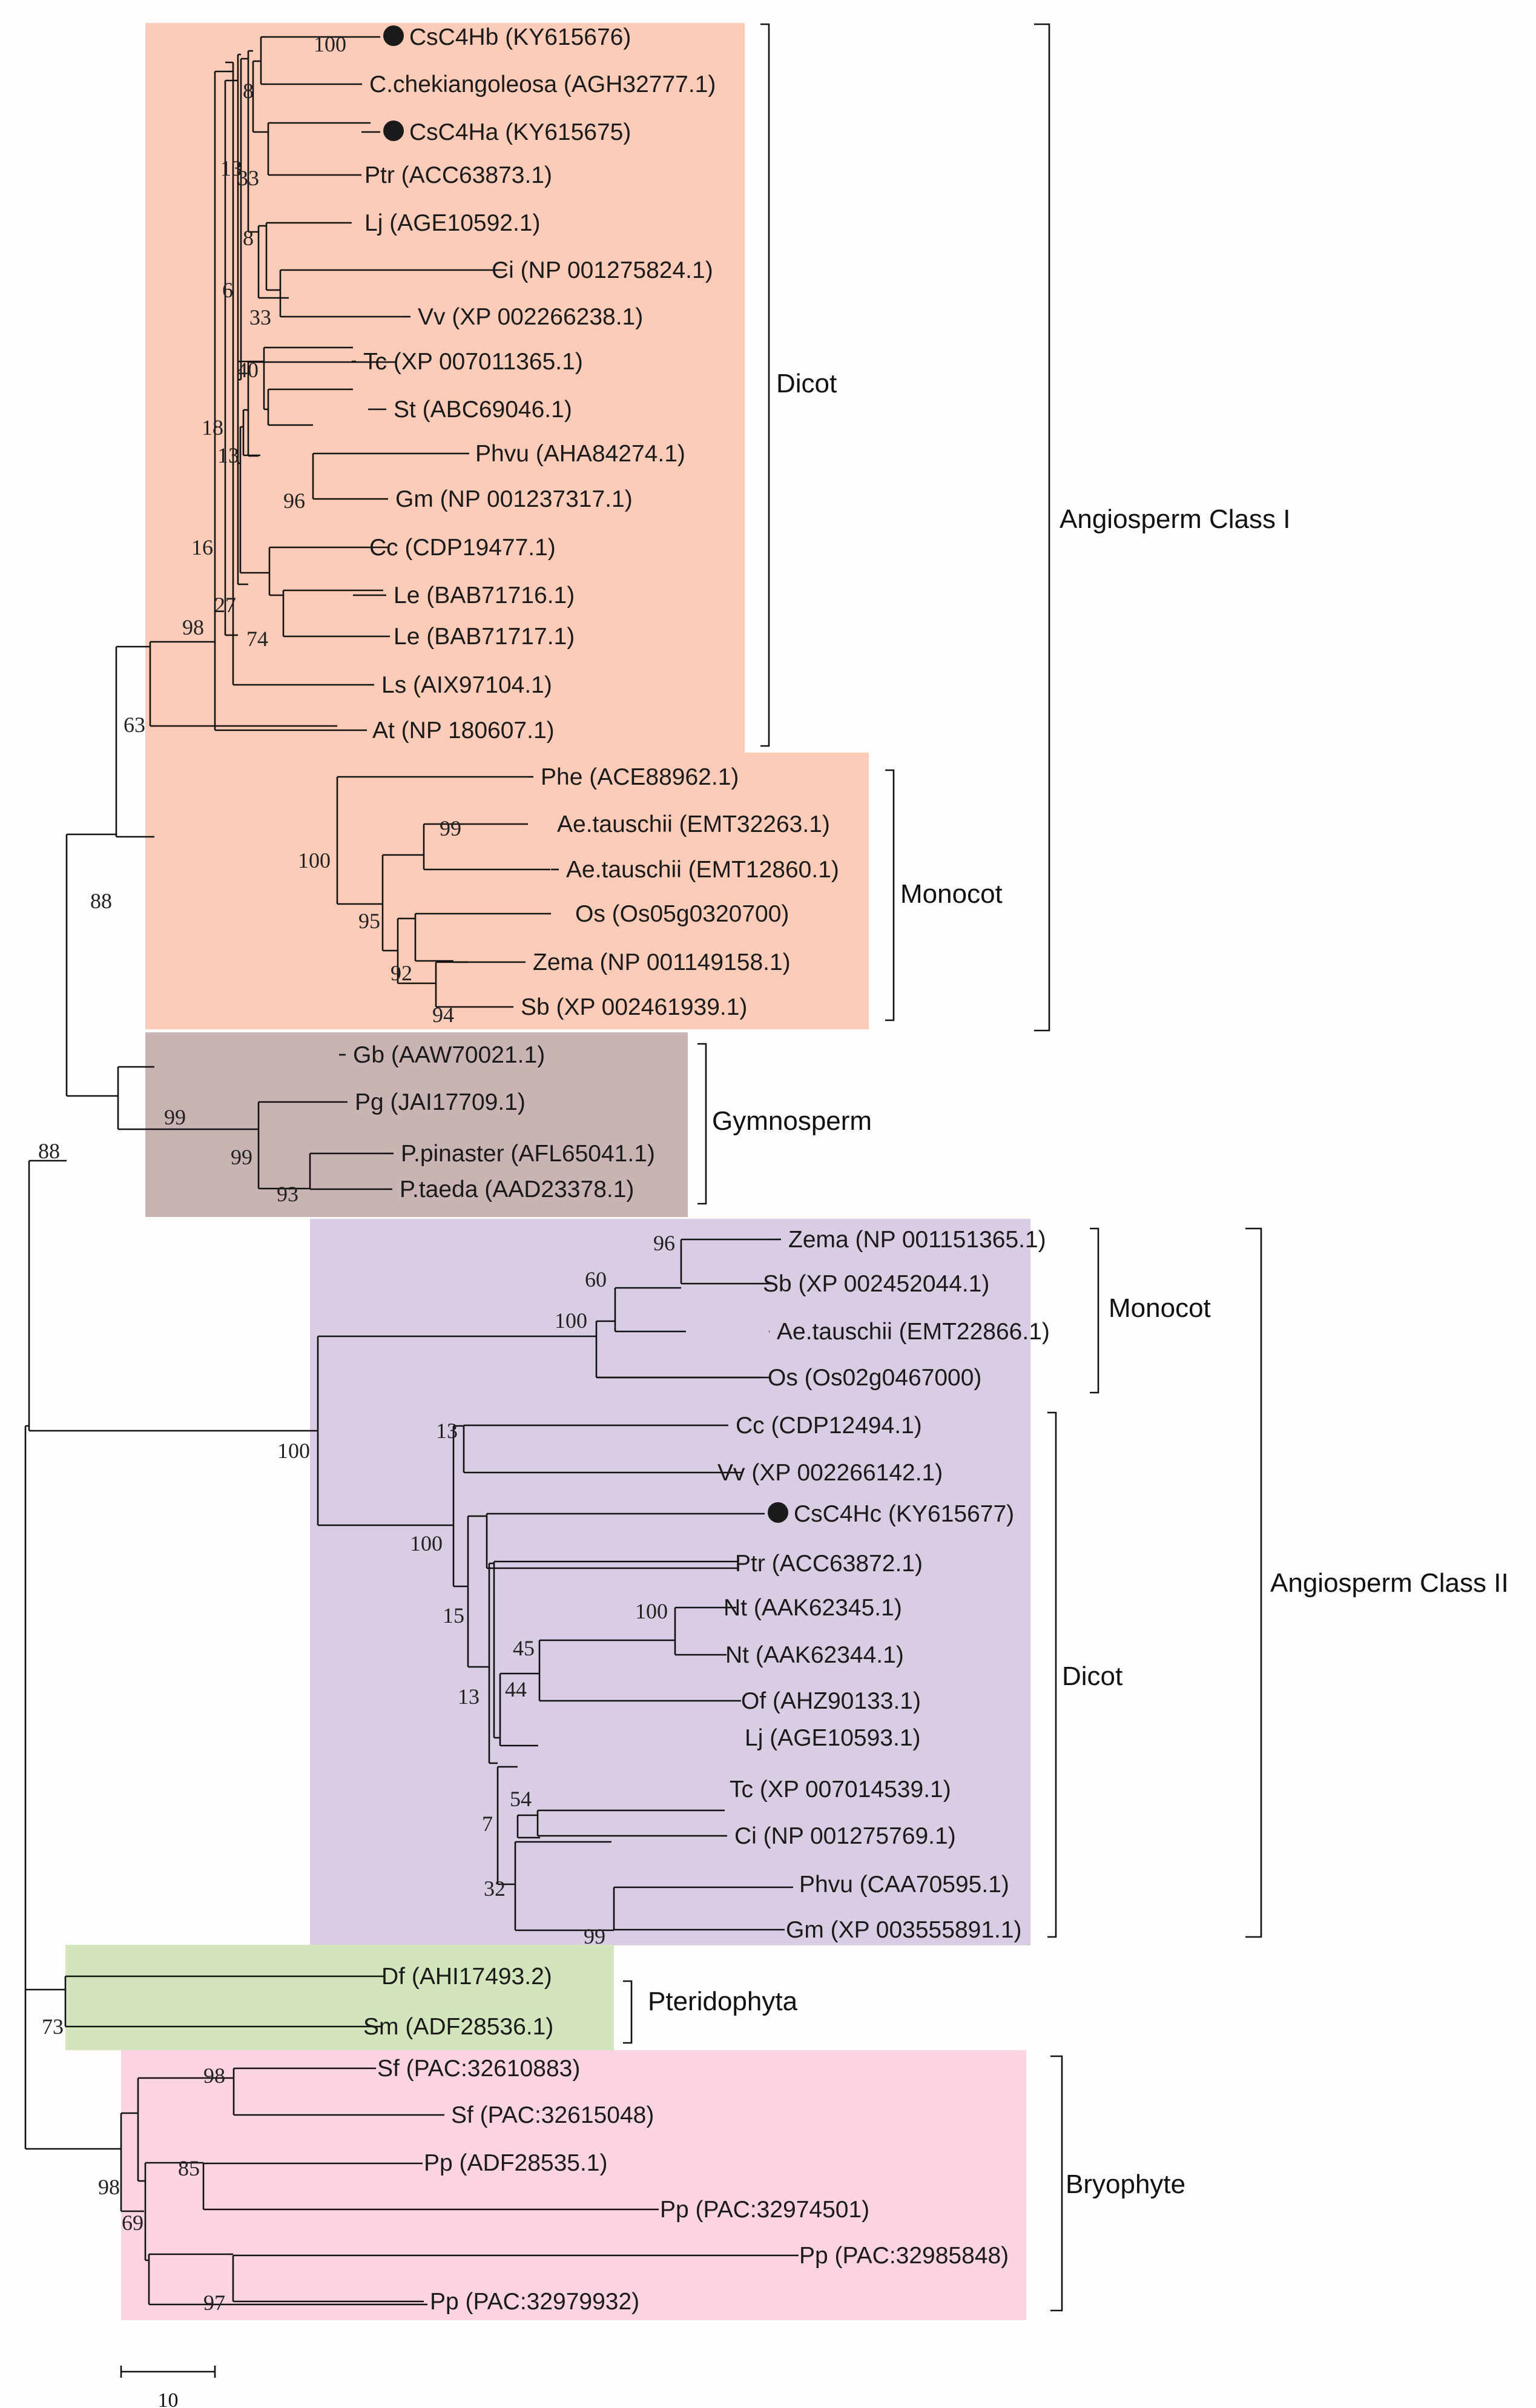  I want to click on leaf: Phvu (CAA70595.1), so click(904, 1885).